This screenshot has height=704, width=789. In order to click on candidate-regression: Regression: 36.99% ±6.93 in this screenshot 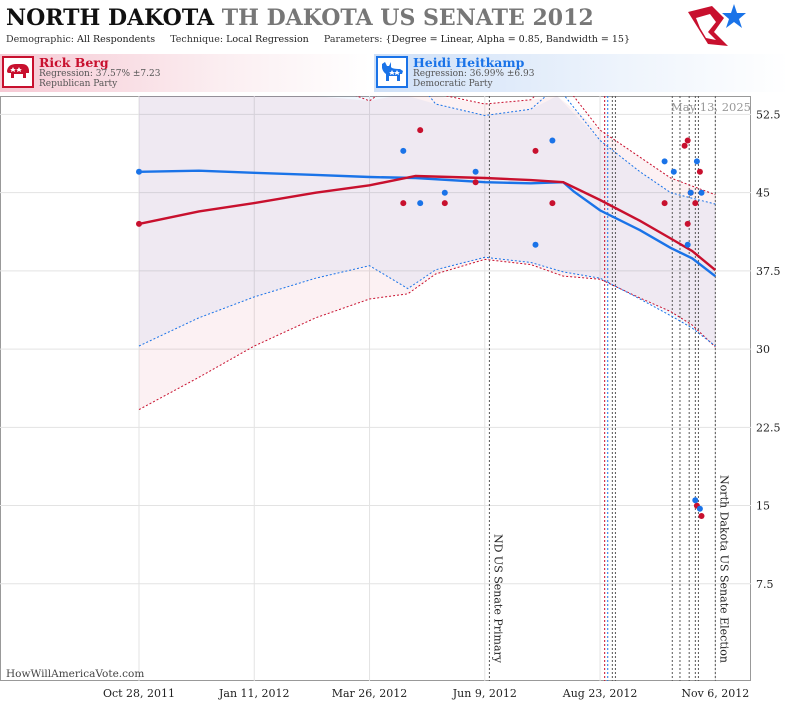, I will do `click(474, 74)`.